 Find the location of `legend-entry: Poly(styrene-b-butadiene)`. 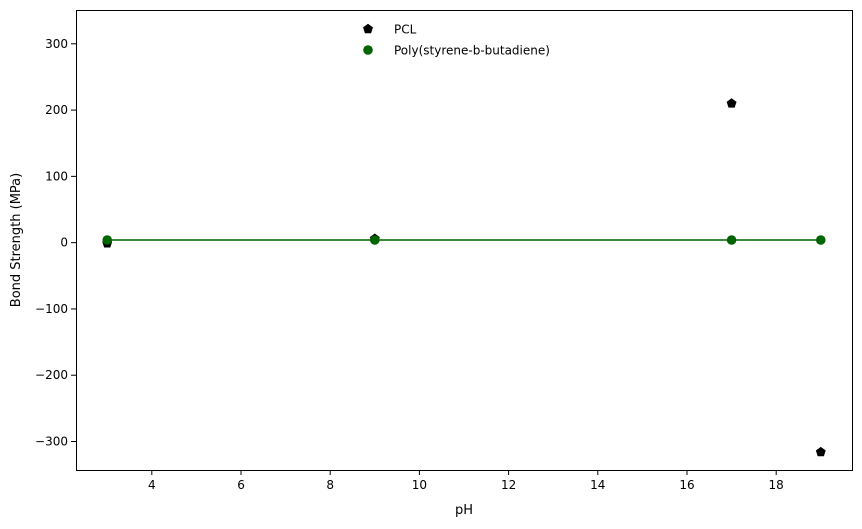

legend-entry: Poly(styrene-b-butadiene) is located at coordinates (456, 51).